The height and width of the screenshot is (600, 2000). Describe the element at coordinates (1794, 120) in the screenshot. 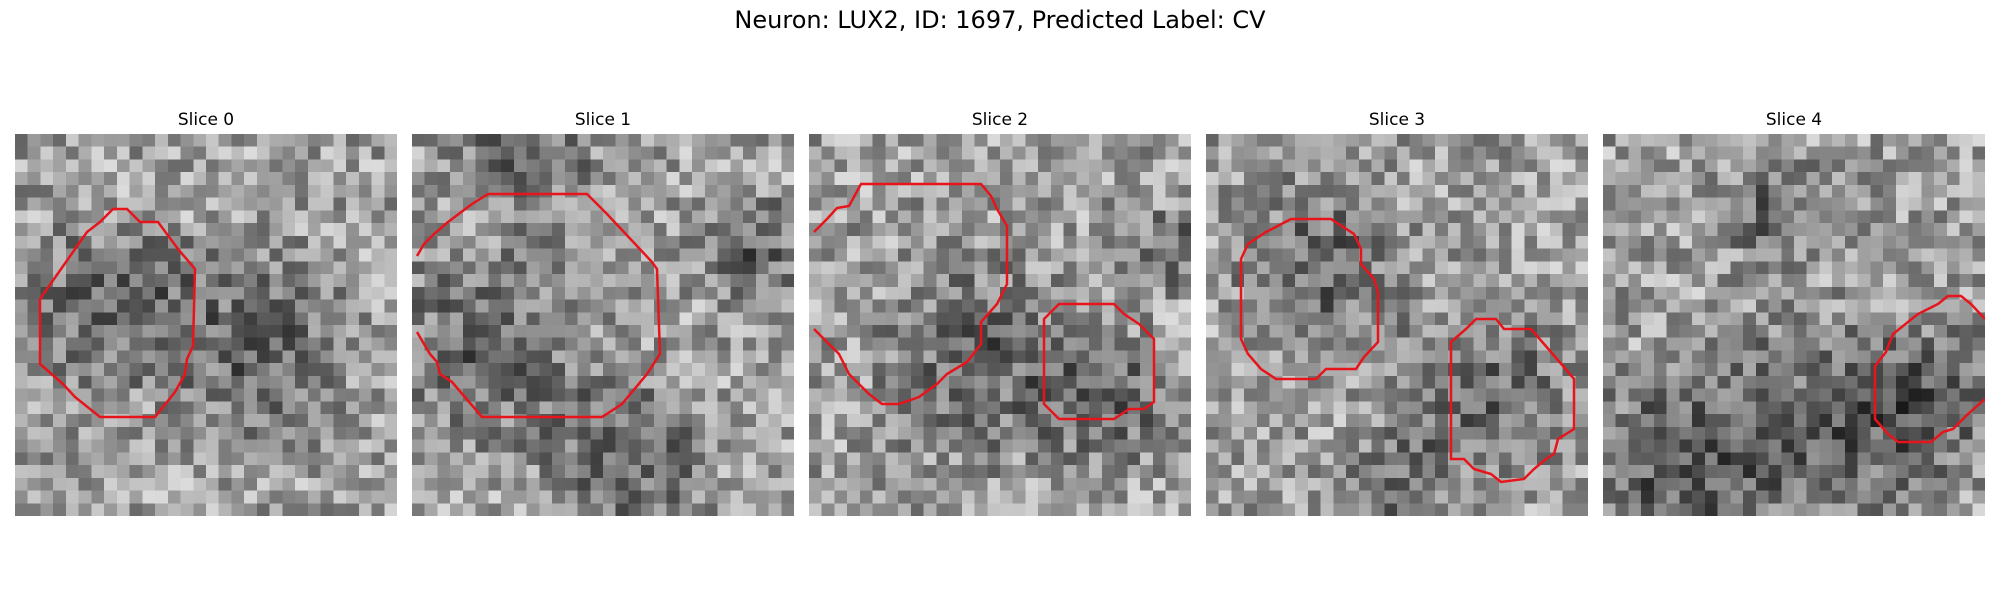

I see `slice-title-4: Slice 4` at that location.